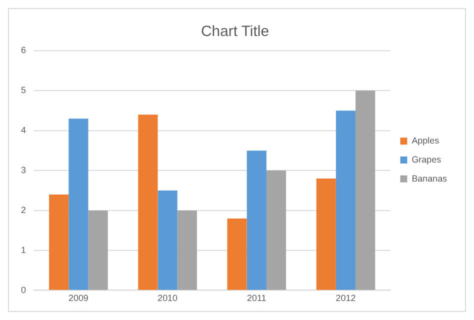  Describe the element at coordinates (427, 159) in the screenshot. I see `legend-label: Grapes` at that location.